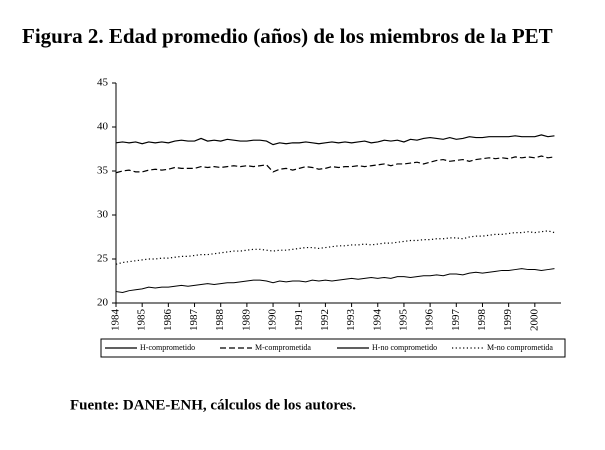 This screenshot has width=605, height=450. I want to click on x-tick-label: 1995, so click(403, 320).